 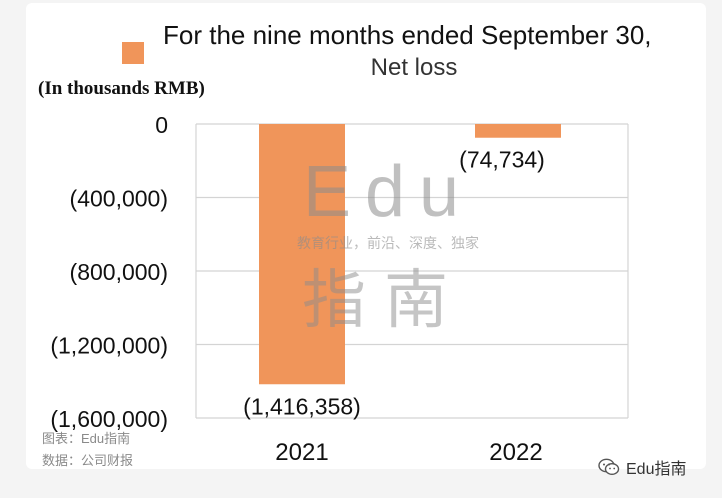 What do you see at coordinates (384, 301) in the screenshot?
I see `watermark-brand: 指南` at bounding box center [384, 301].